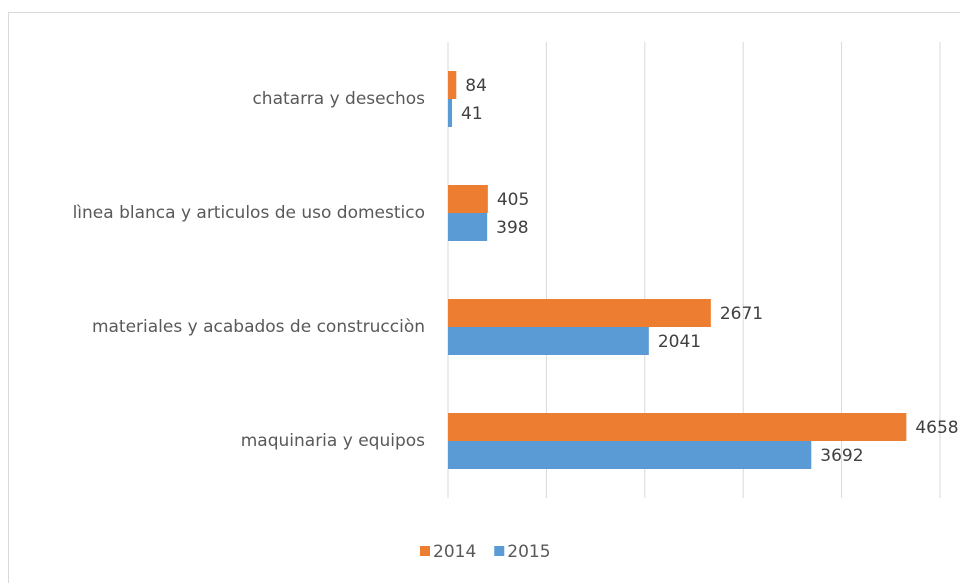  Describe the element at coordinates (333, 441) in the screenshot. I see `y-tick-label: maquinaria y equipos` at that location.